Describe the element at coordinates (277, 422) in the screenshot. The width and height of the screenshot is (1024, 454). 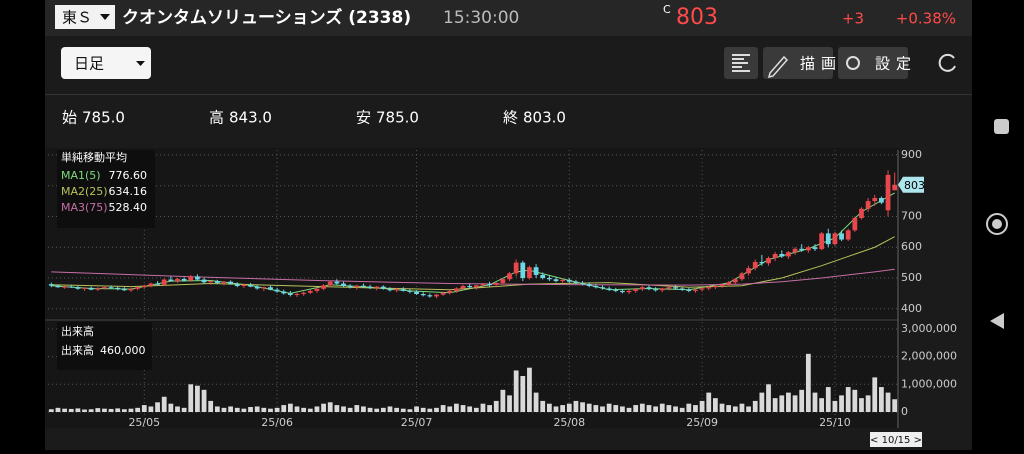
I see `x-tick-label: 25/06` at that location.